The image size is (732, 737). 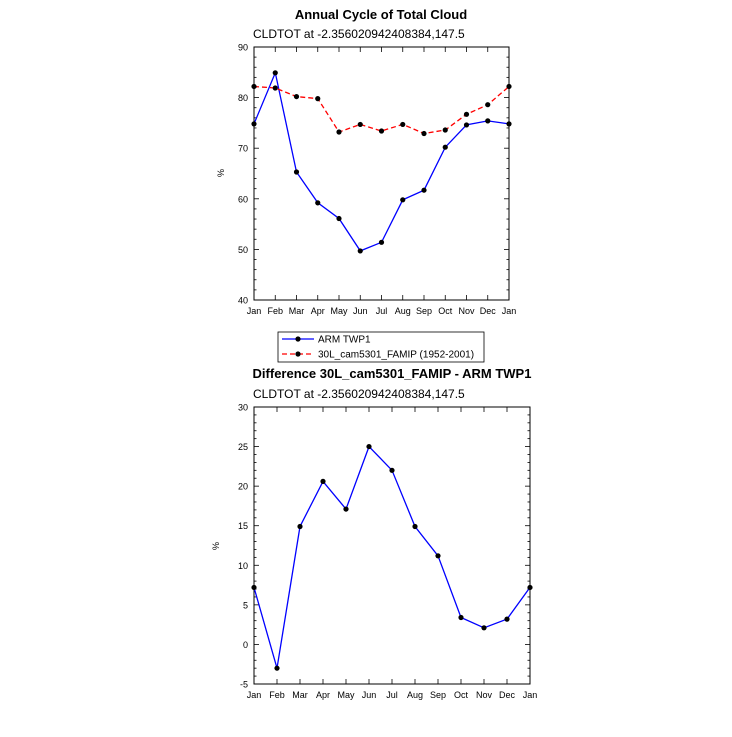 I want to click on chart2-y-tick-label: 20, so click(x=243, y=487).